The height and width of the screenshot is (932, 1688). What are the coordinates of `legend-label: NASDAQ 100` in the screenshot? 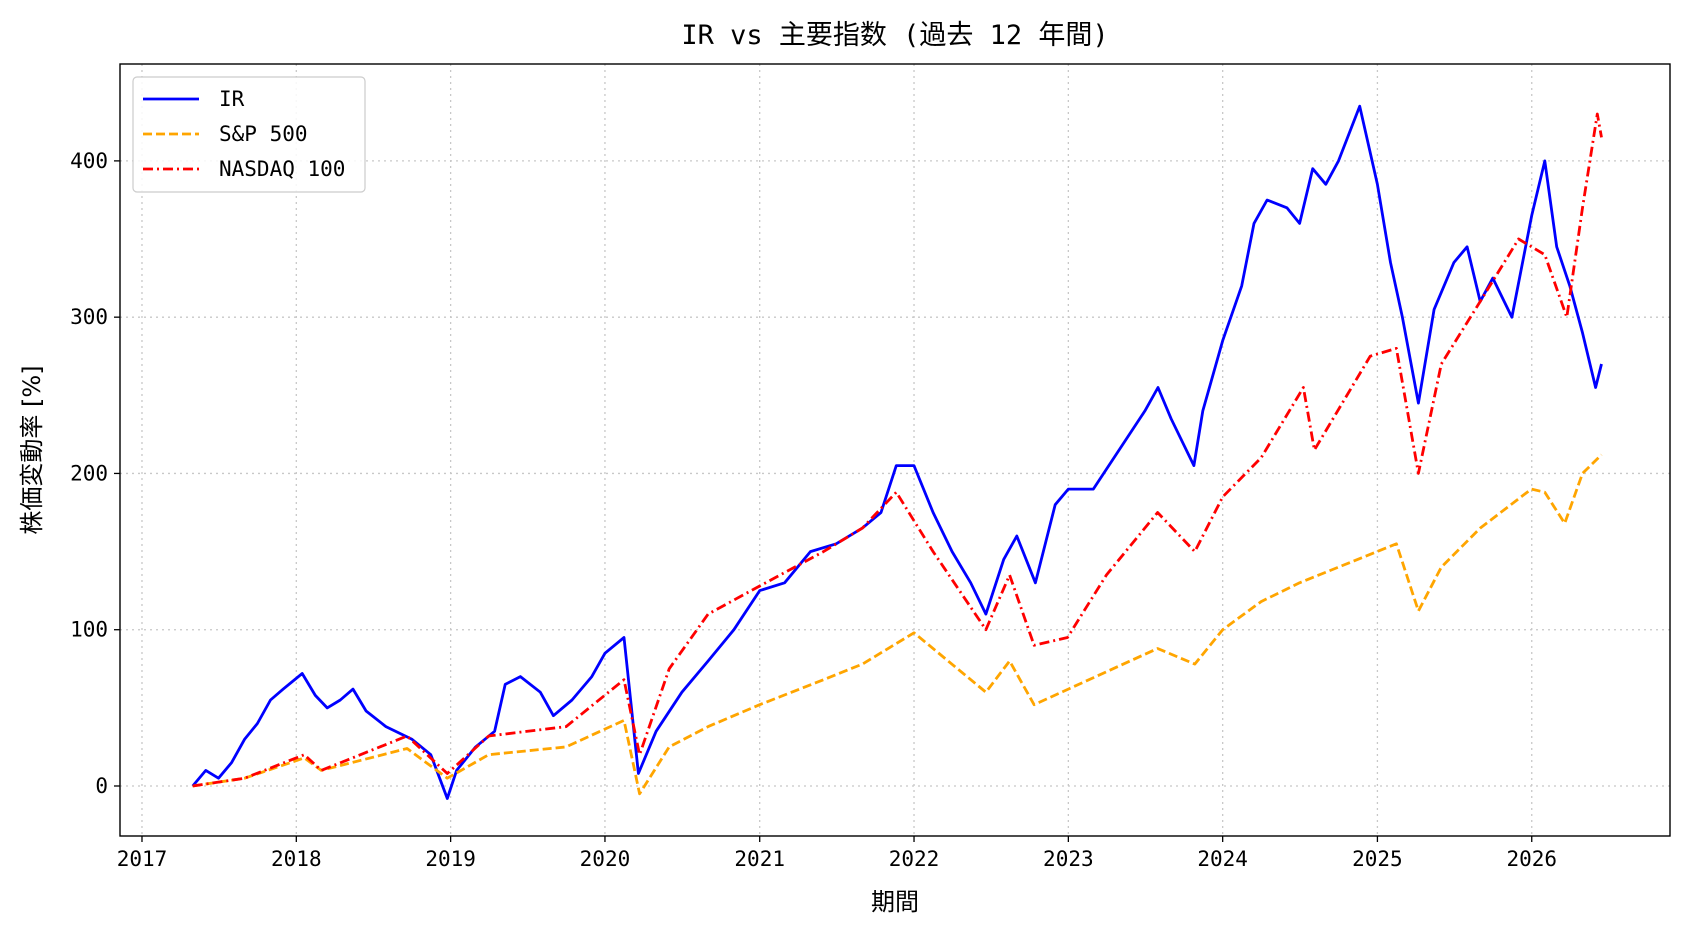 It's located at (282, 169).